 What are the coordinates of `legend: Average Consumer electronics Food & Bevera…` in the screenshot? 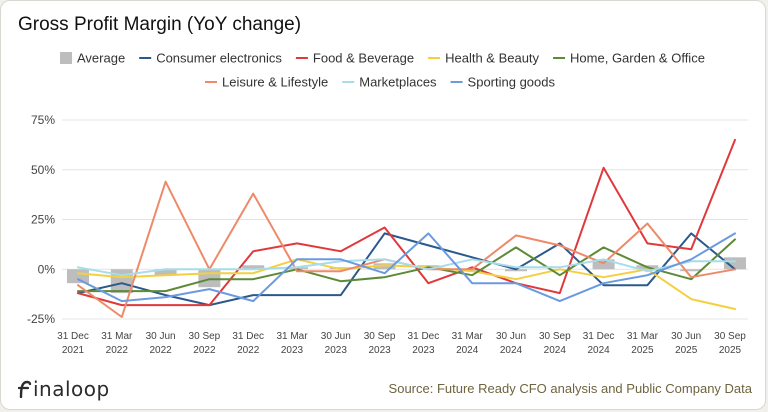 It's located at (382, 70).